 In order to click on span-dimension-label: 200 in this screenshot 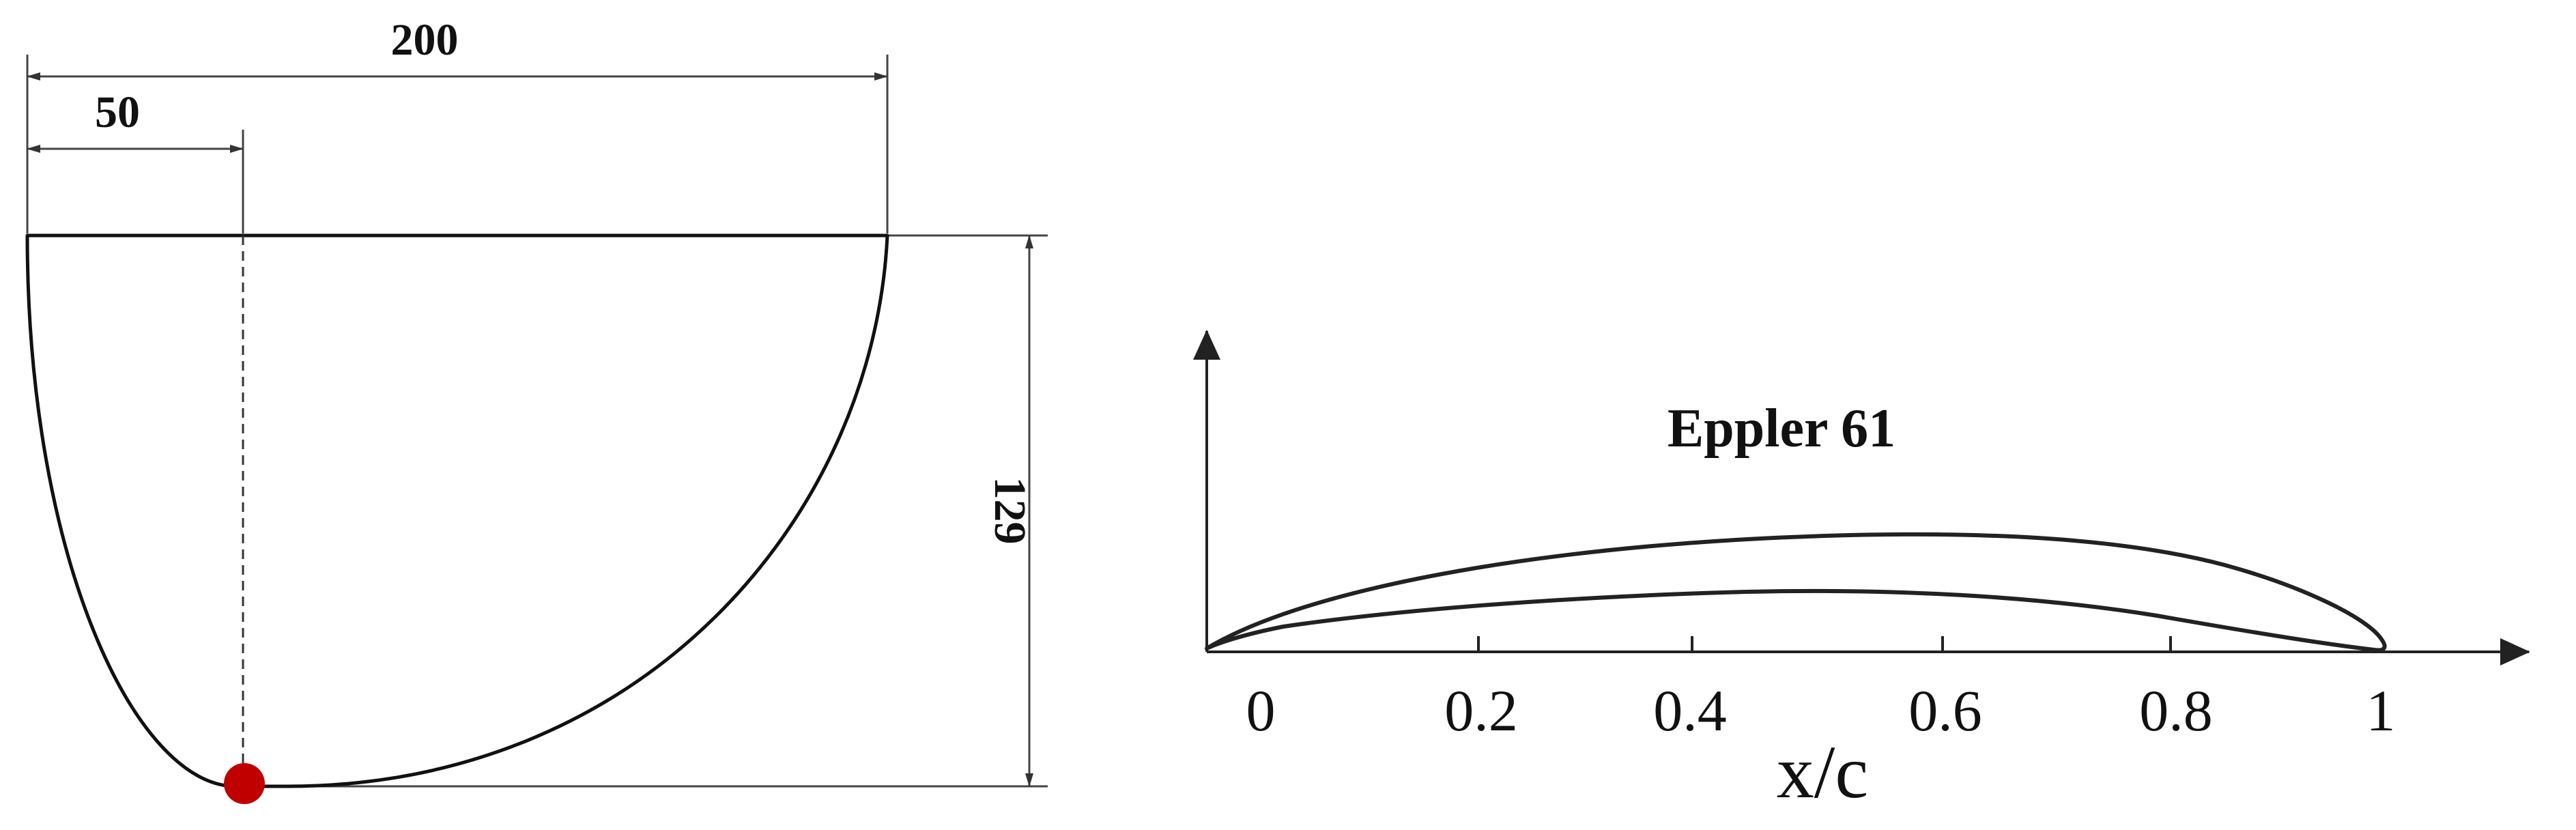, I will do `click(425, 40)`.